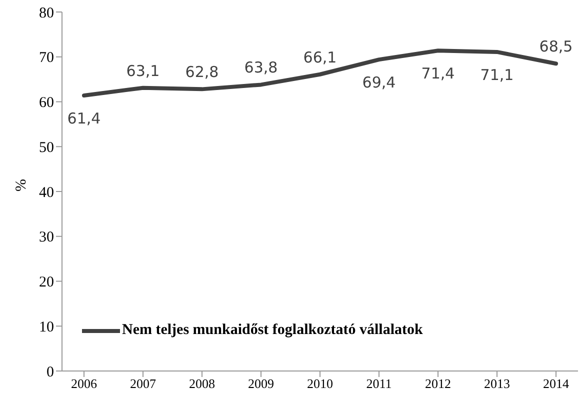  Describe the element at coordinates (143, 384) in the screenshot. I see `x-tick-label: 2007` at that location.